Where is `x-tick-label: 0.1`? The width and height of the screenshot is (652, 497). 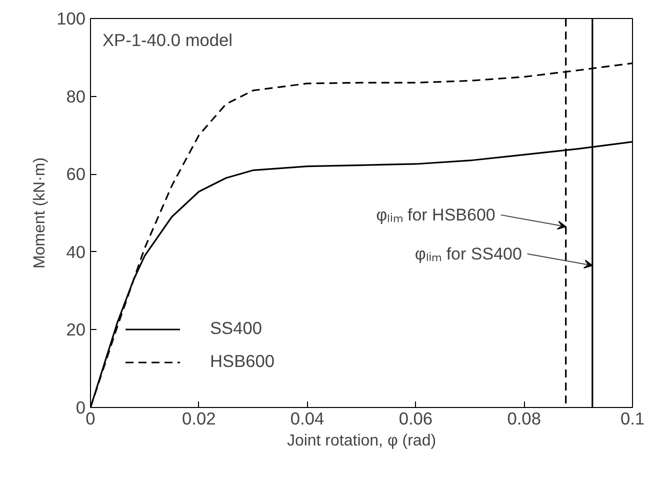 x-tick-label: 0.1 is located at coordinates (632, 418).